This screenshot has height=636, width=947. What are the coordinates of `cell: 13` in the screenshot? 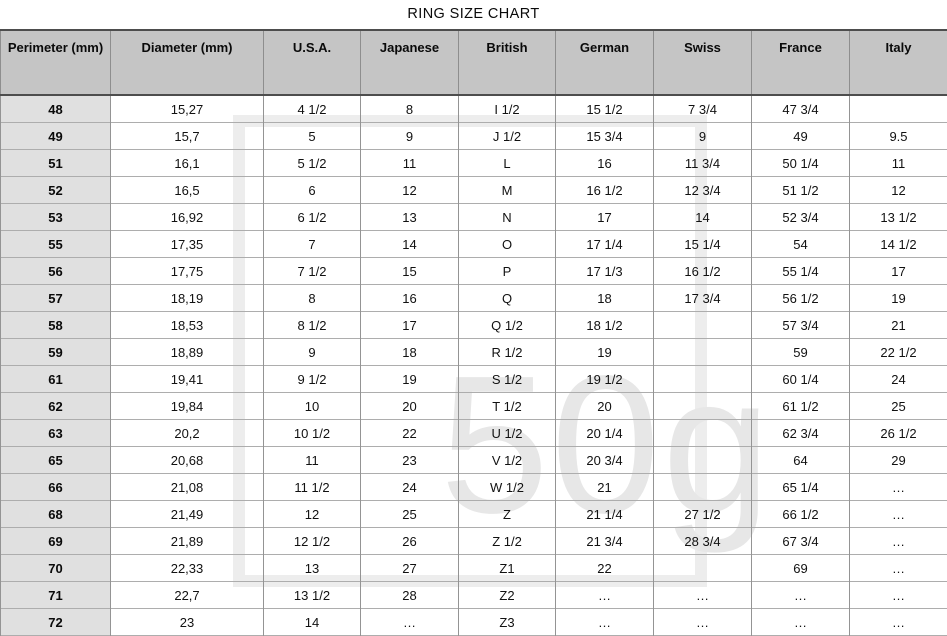 It's located at (312, 568).